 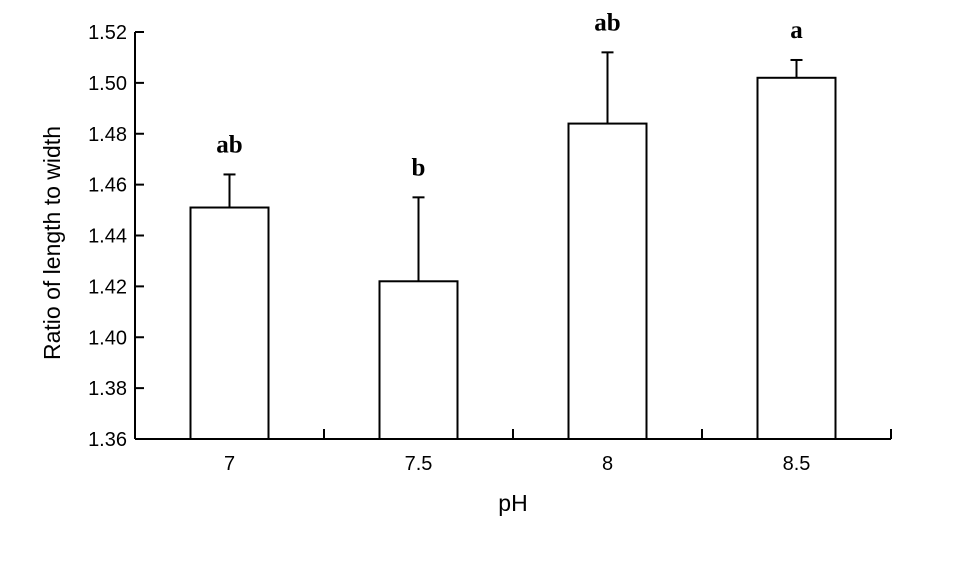 I want to click on y-tick-label: 1.50, so click(x=107, y=84).